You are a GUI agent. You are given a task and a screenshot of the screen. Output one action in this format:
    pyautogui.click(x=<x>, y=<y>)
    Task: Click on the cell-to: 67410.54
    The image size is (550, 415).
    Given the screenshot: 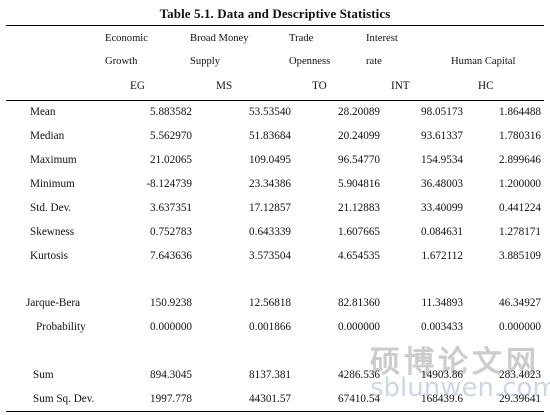 What is the action you would take?
    pyautogui.click(x=359, y=399)
    